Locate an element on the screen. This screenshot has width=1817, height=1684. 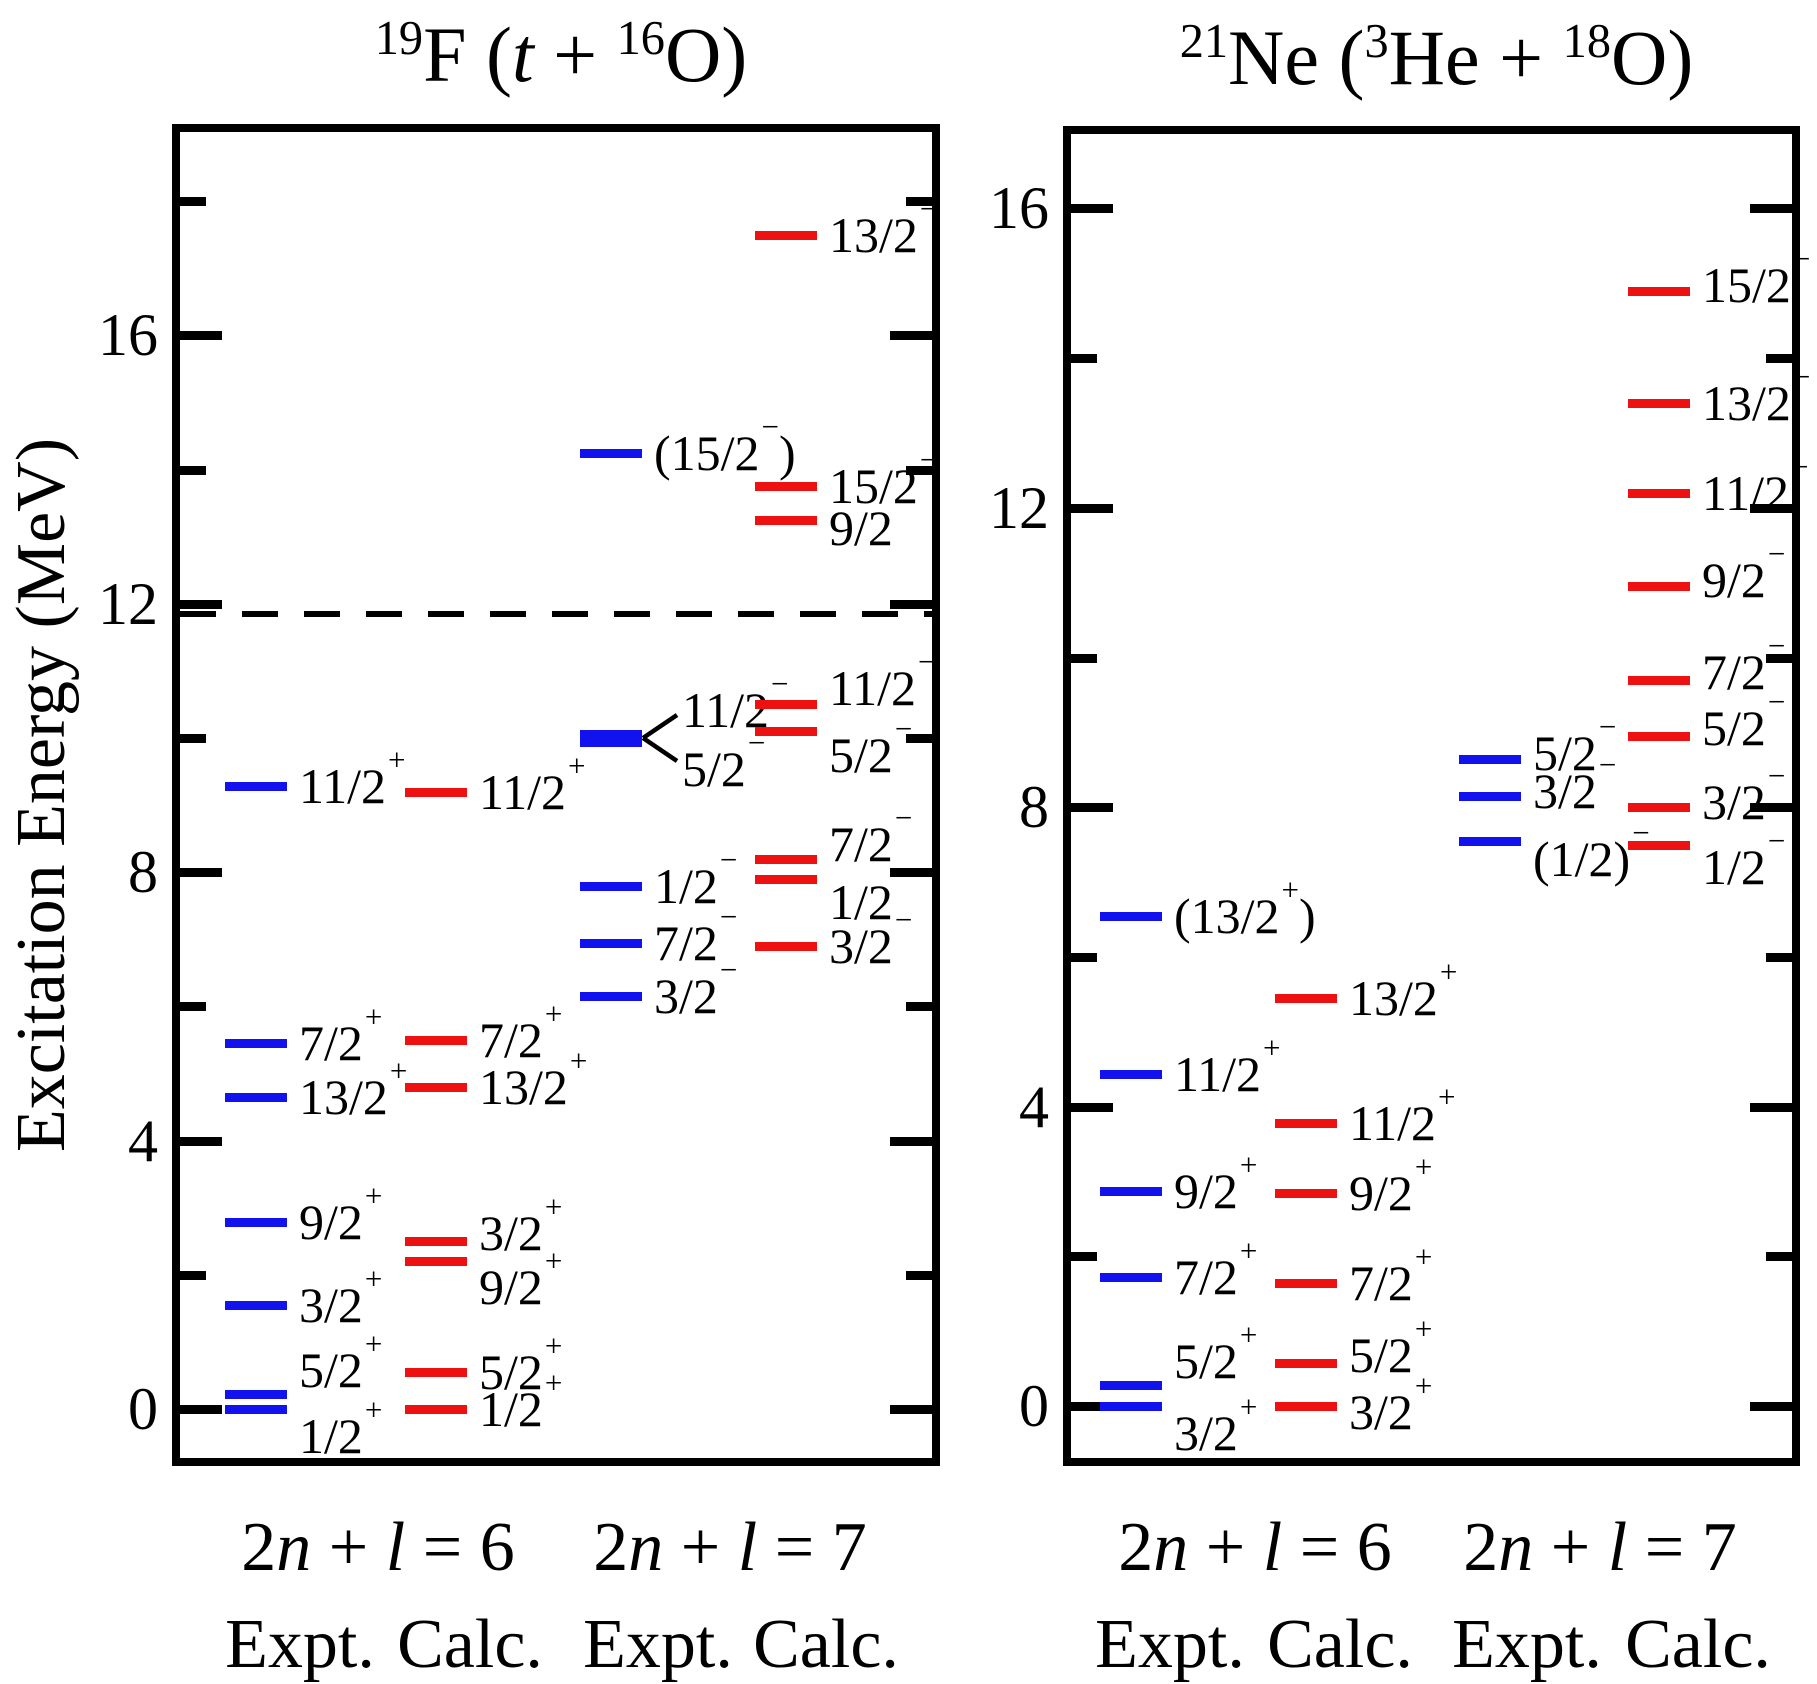
y-tick-label: 16 is located at coordinates (1019, 208).